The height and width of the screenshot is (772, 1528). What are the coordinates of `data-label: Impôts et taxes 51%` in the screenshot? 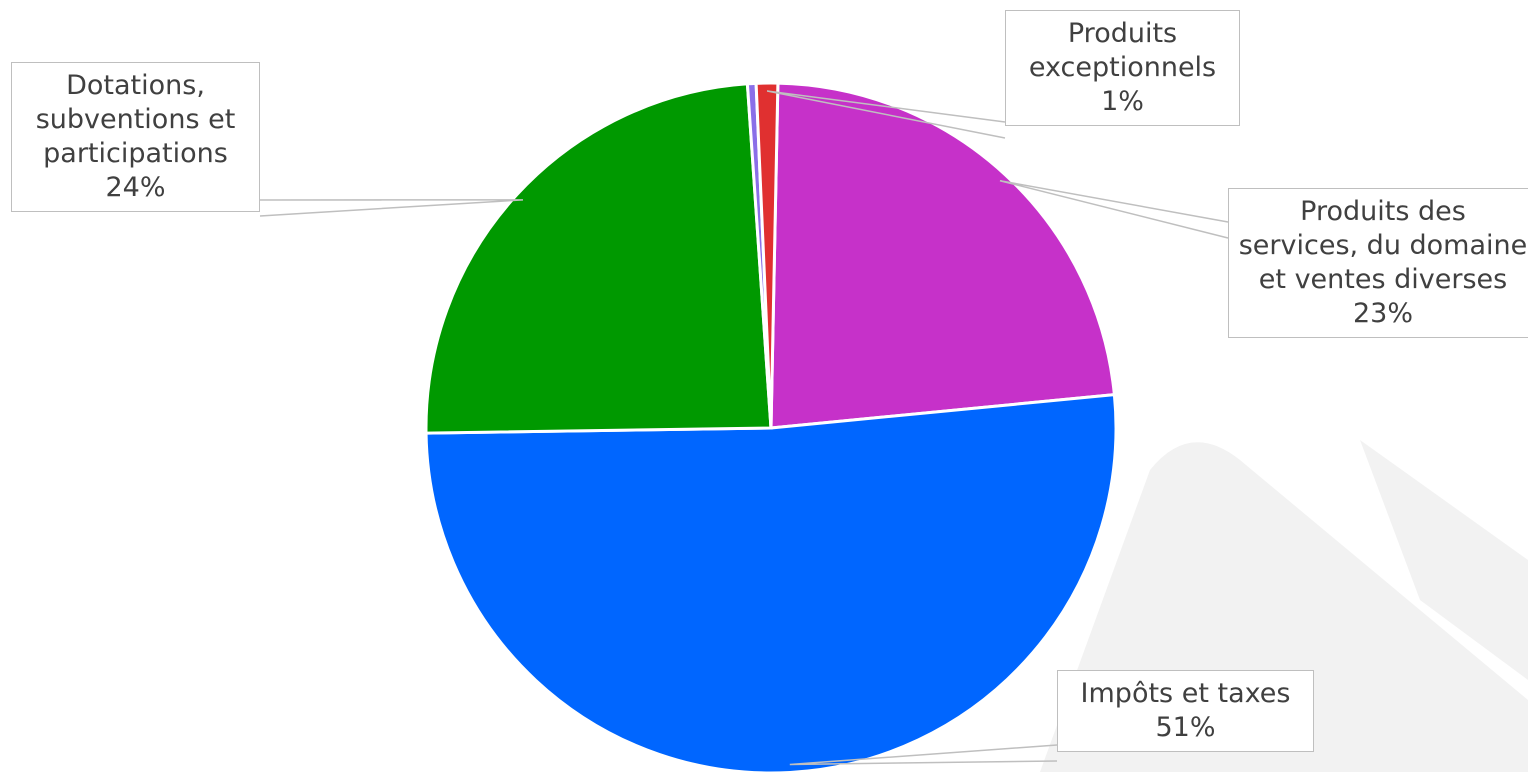 It's located at (1185, 711).